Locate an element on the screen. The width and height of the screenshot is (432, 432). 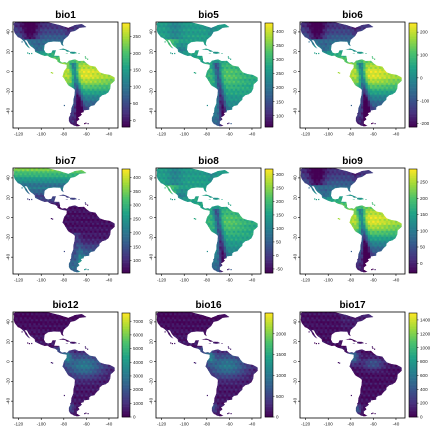
colorbar-tick-label: 100 is located at coordinates (137, 86).